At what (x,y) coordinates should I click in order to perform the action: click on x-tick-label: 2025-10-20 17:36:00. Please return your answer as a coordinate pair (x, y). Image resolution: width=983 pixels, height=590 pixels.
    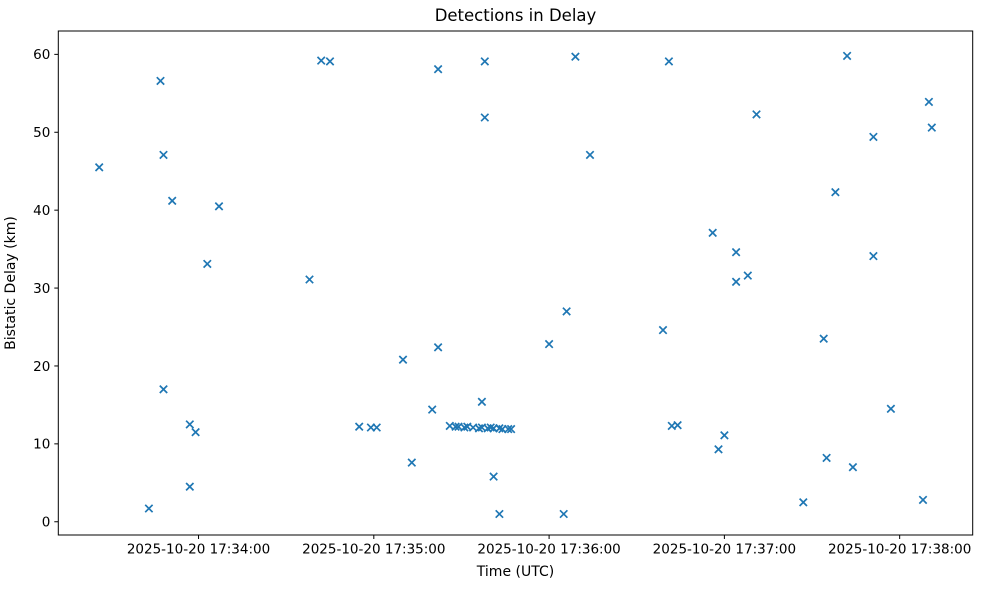
    Looking at the image, I should click on (548, 550).